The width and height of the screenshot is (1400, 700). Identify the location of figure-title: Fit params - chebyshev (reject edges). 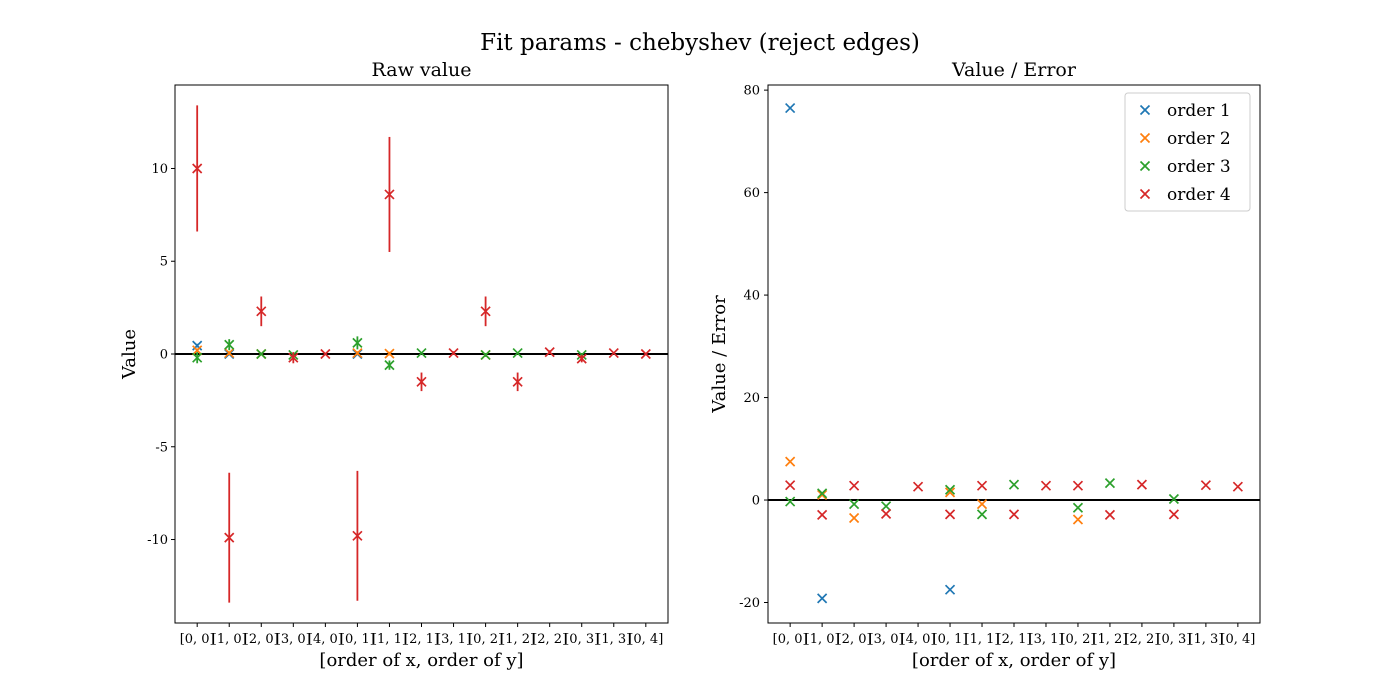
(700, 43).